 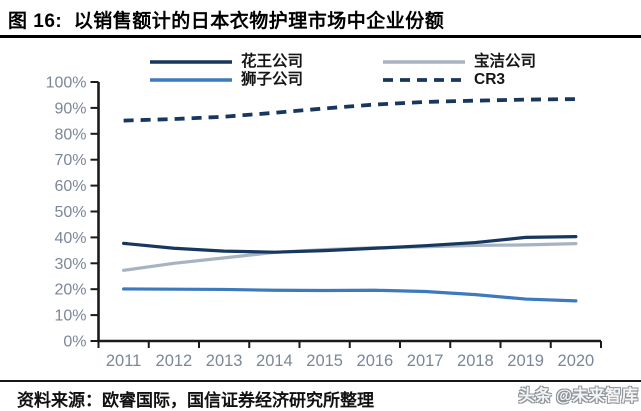 What do you see at coordinates (272, 79) in the screenshot?
I see `legend-label: 狮子公司` at bounding box center [272, 79].